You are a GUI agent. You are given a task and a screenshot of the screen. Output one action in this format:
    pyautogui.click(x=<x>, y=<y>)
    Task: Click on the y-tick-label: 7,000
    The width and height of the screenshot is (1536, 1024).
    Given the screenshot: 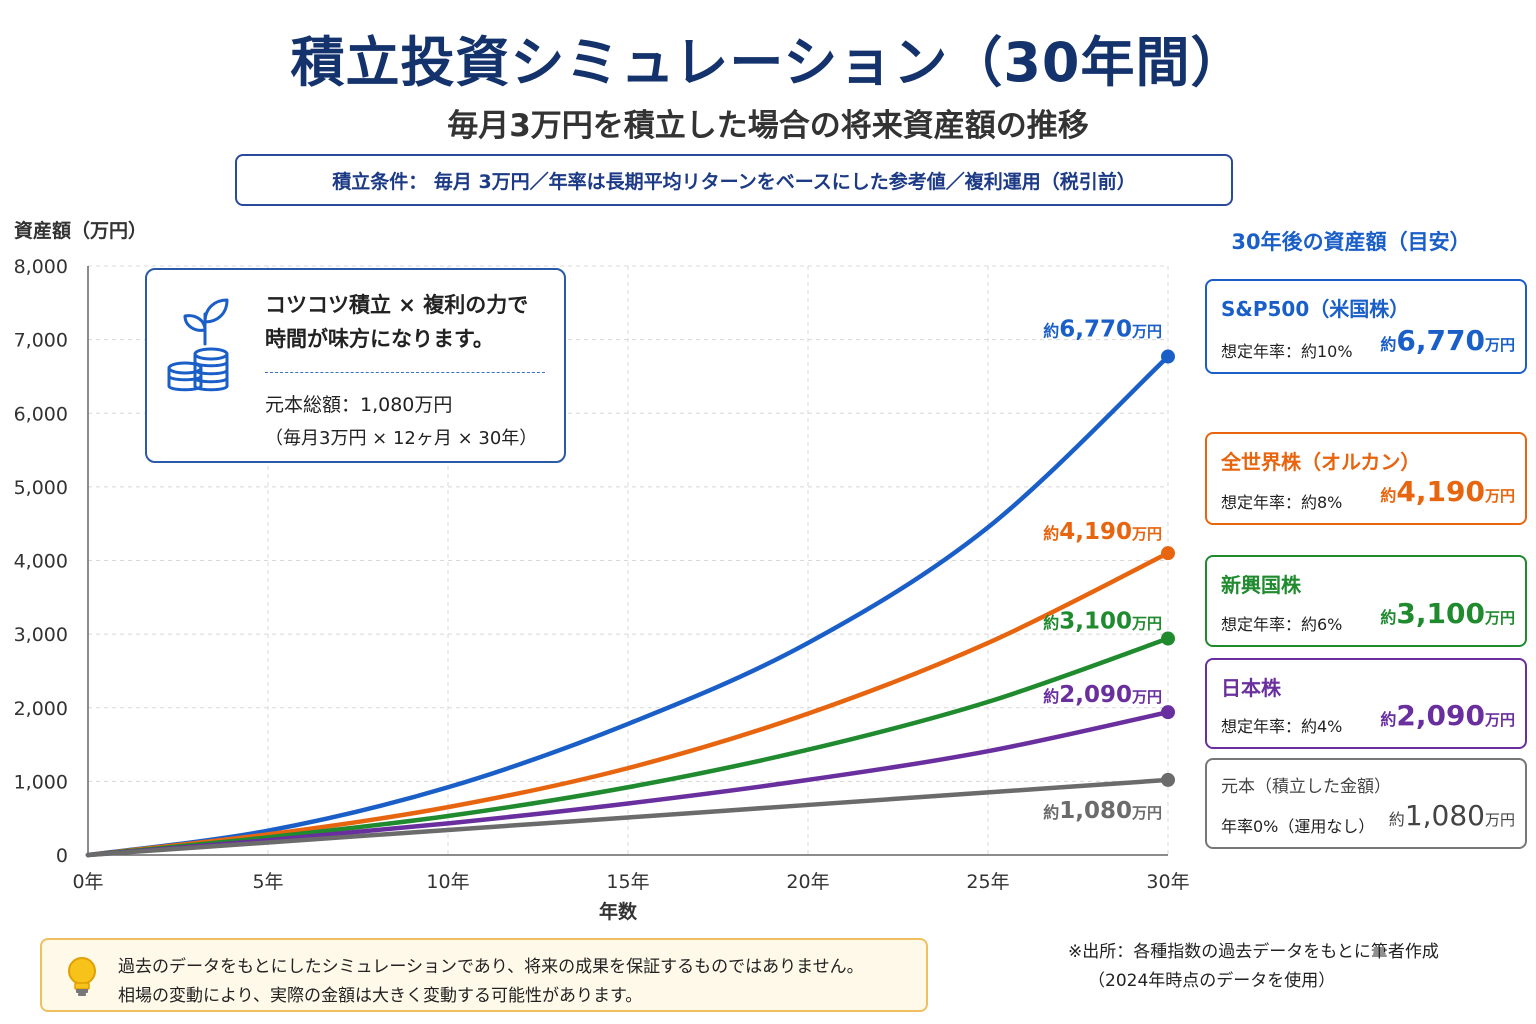 What is the action you would take?
    pyautogui.click(x=41, y=341)
    